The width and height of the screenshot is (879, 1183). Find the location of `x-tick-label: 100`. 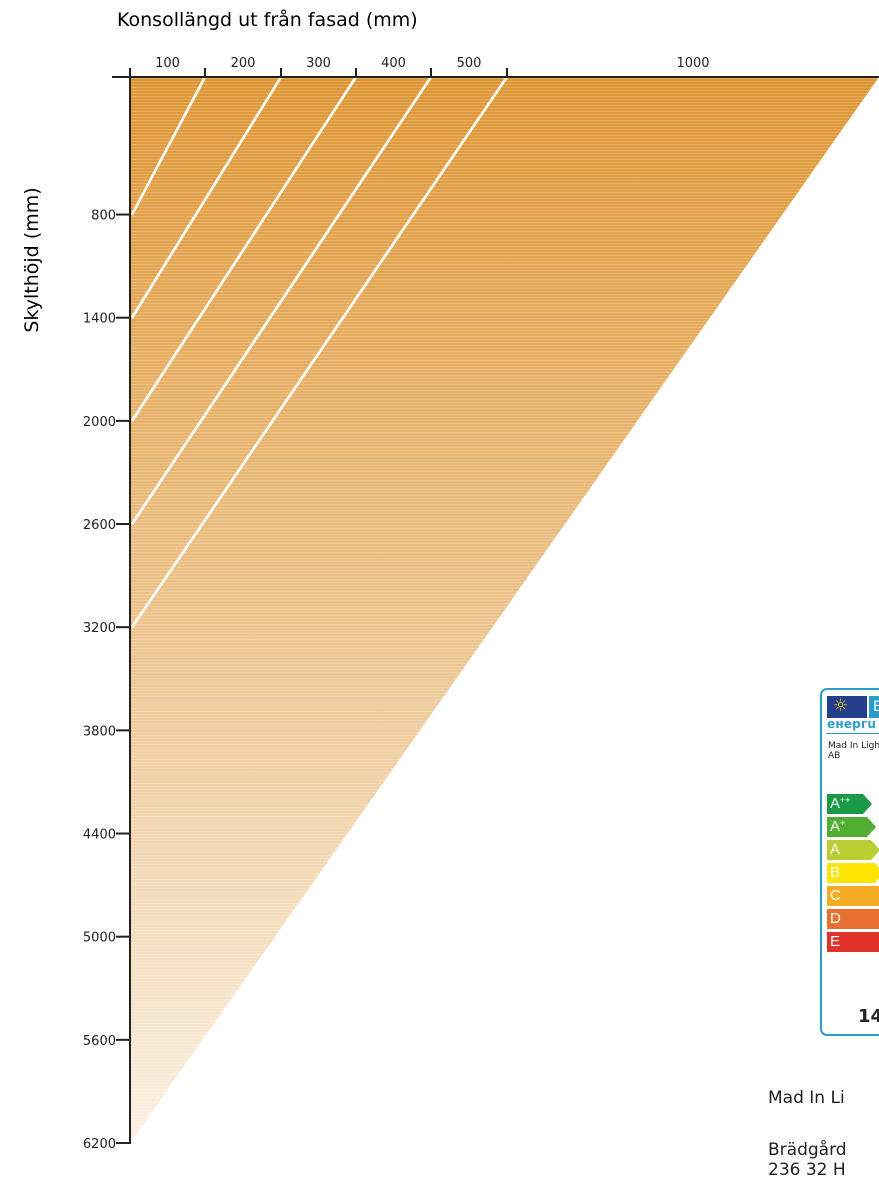

x-tick-label: 100 is located at coordinates (167, 63).